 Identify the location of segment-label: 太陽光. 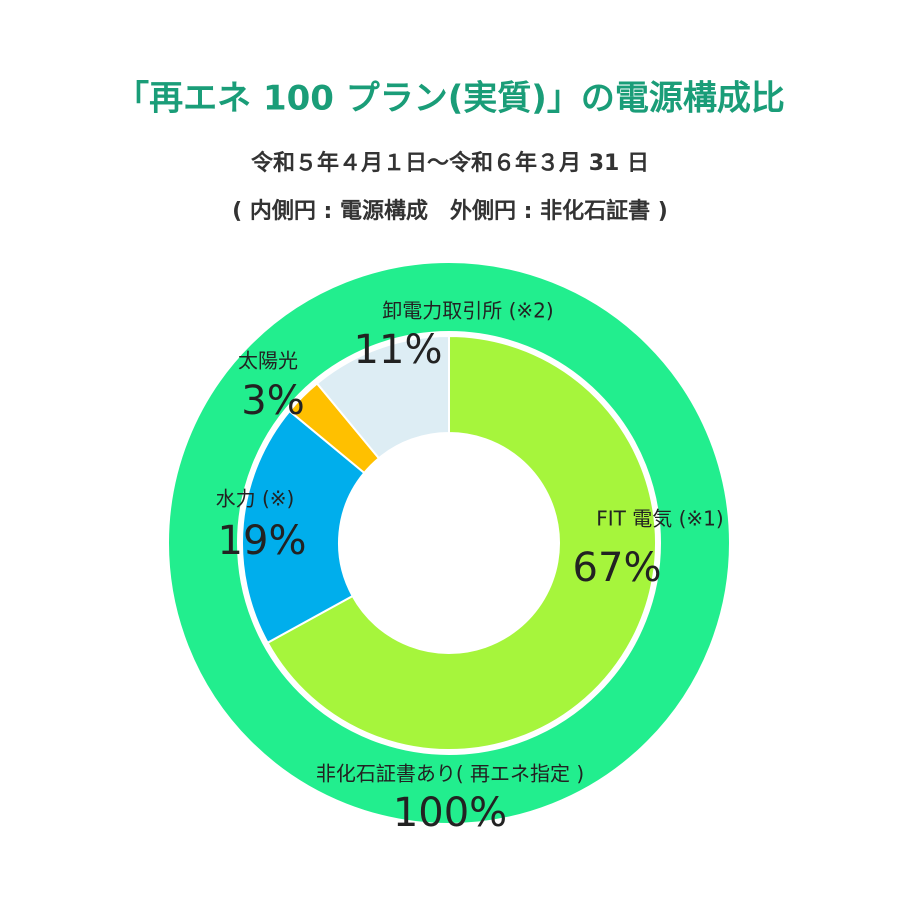
(268, 361).